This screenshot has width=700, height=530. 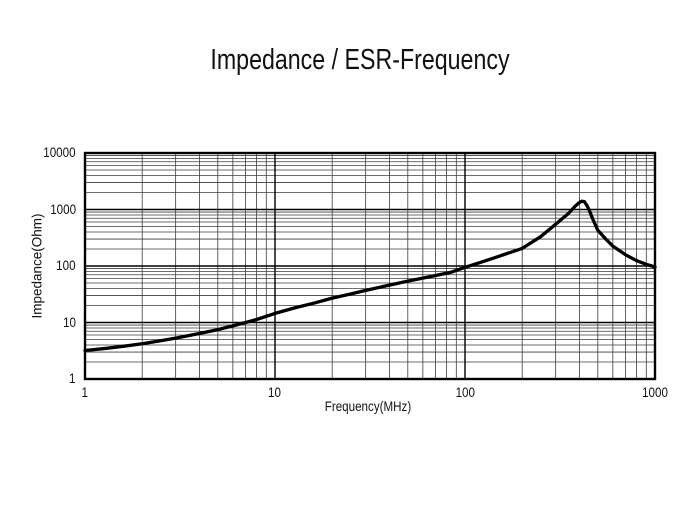 I want to click on x-tick-label-text: 1000, so click(x=655, y=392).